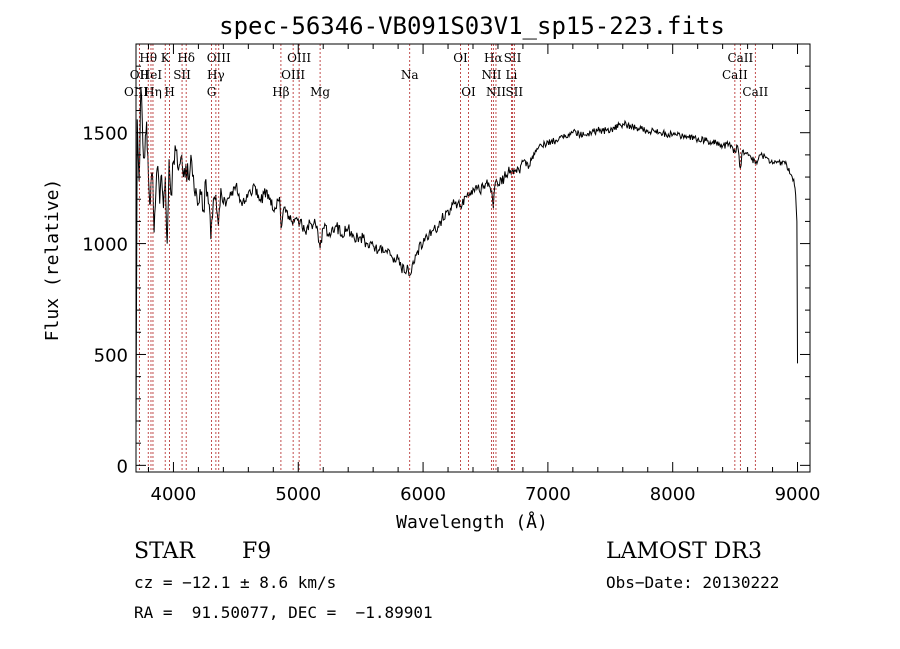 Image resolution: width=900 pixels, height=649 pixels. Describe the element at coordinates (798, 494) in the screenshot. I see `x-tick-label: 9000` at that location.